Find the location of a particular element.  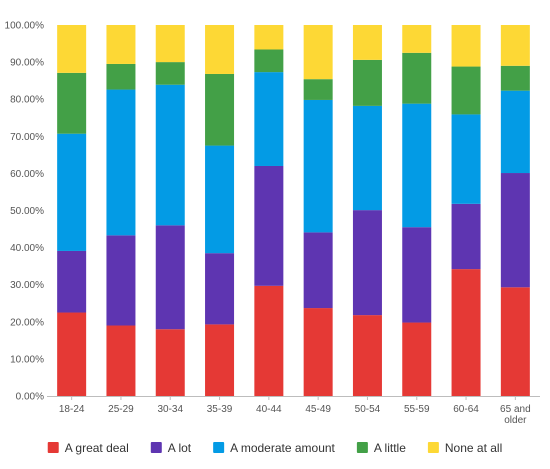

legend-item-a-lot: A lot is located at coordinates (171, 448).